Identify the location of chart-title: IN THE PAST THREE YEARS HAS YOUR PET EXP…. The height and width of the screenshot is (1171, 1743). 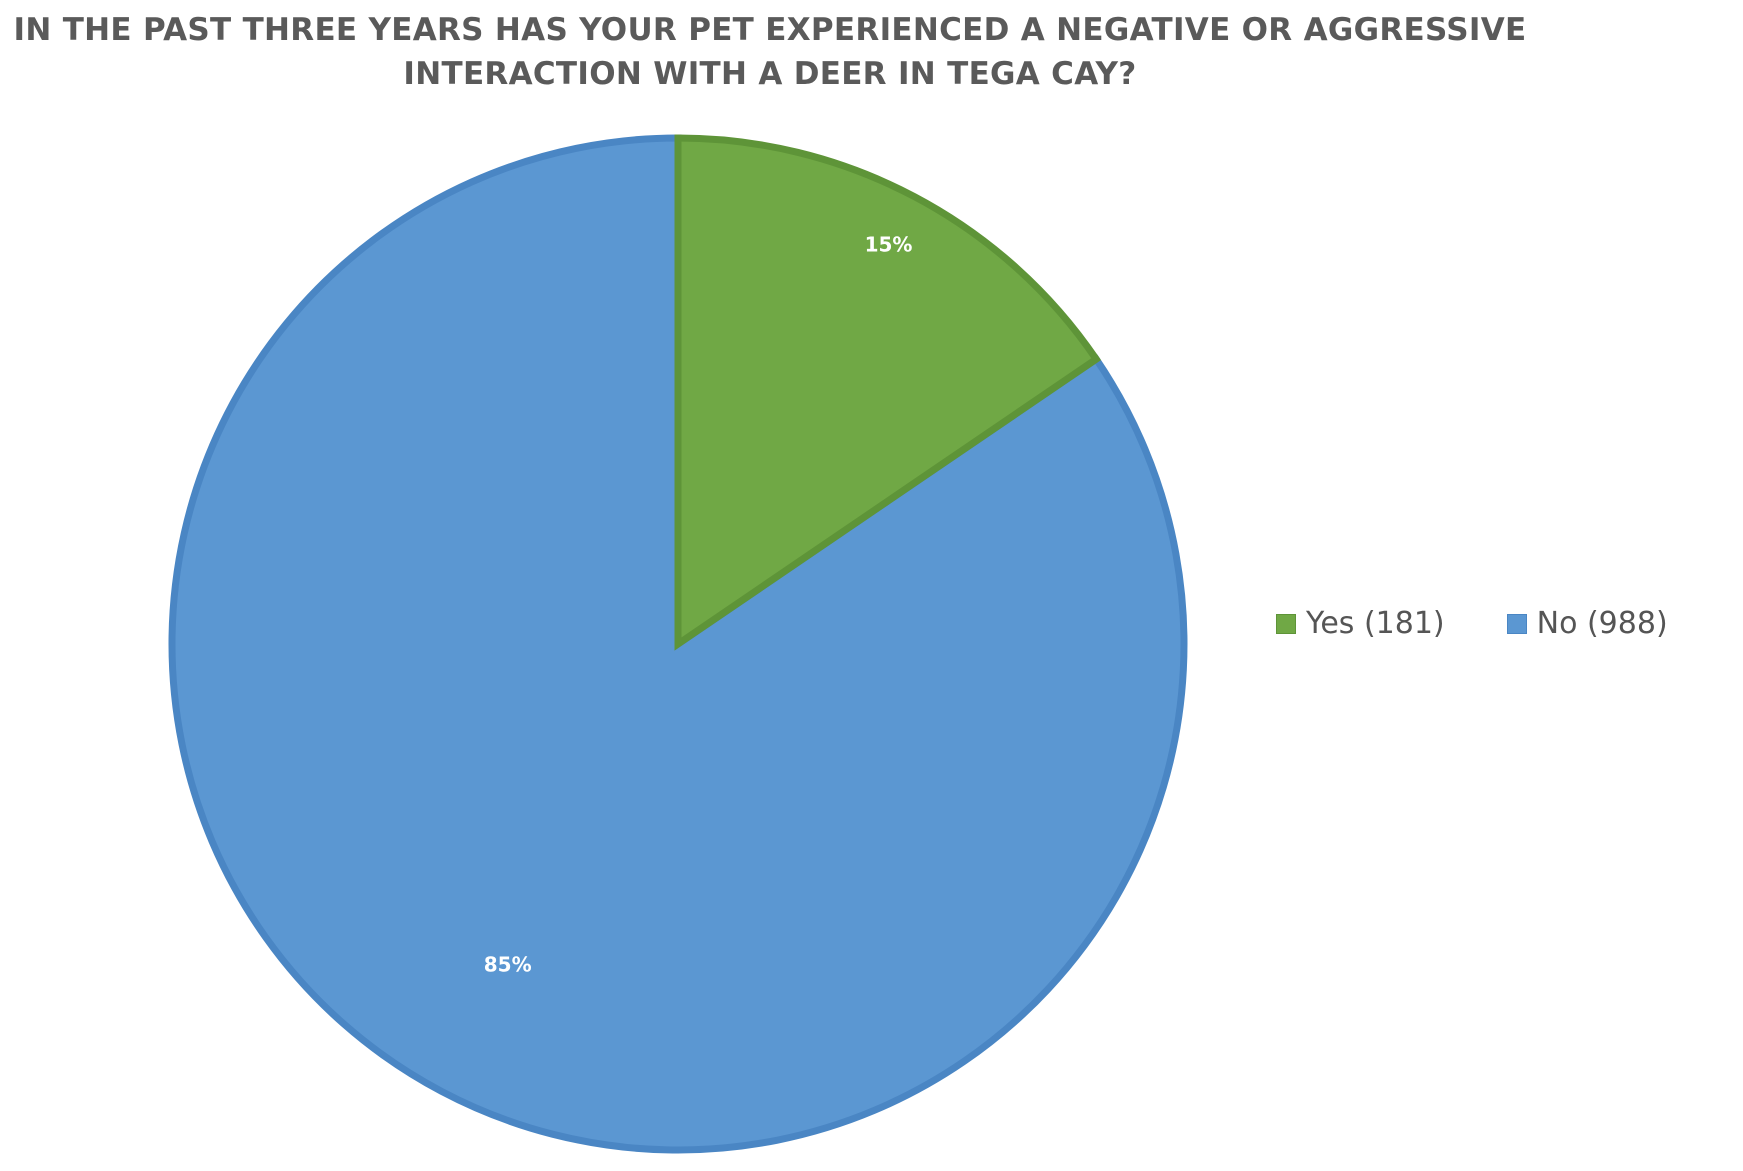
(770, 52).